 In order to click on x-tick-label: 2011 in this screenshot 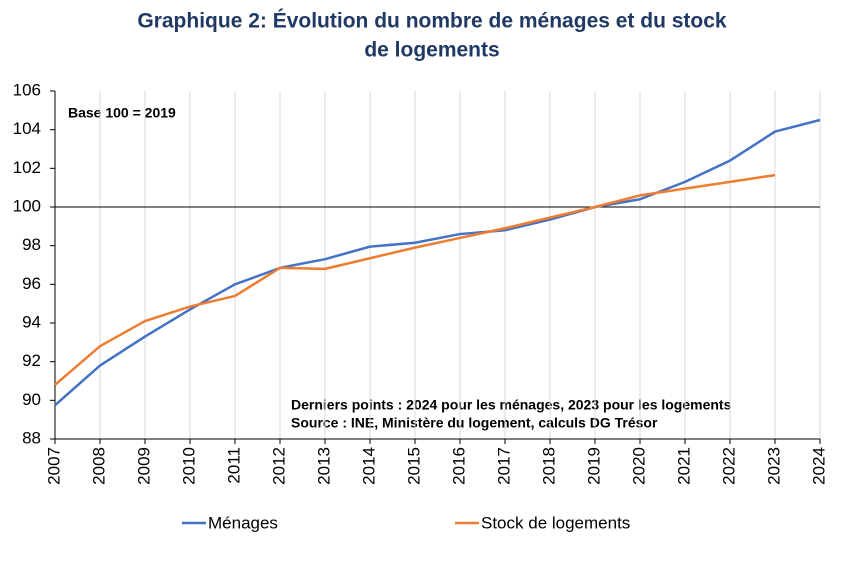, I will do `click(233, 465)`.